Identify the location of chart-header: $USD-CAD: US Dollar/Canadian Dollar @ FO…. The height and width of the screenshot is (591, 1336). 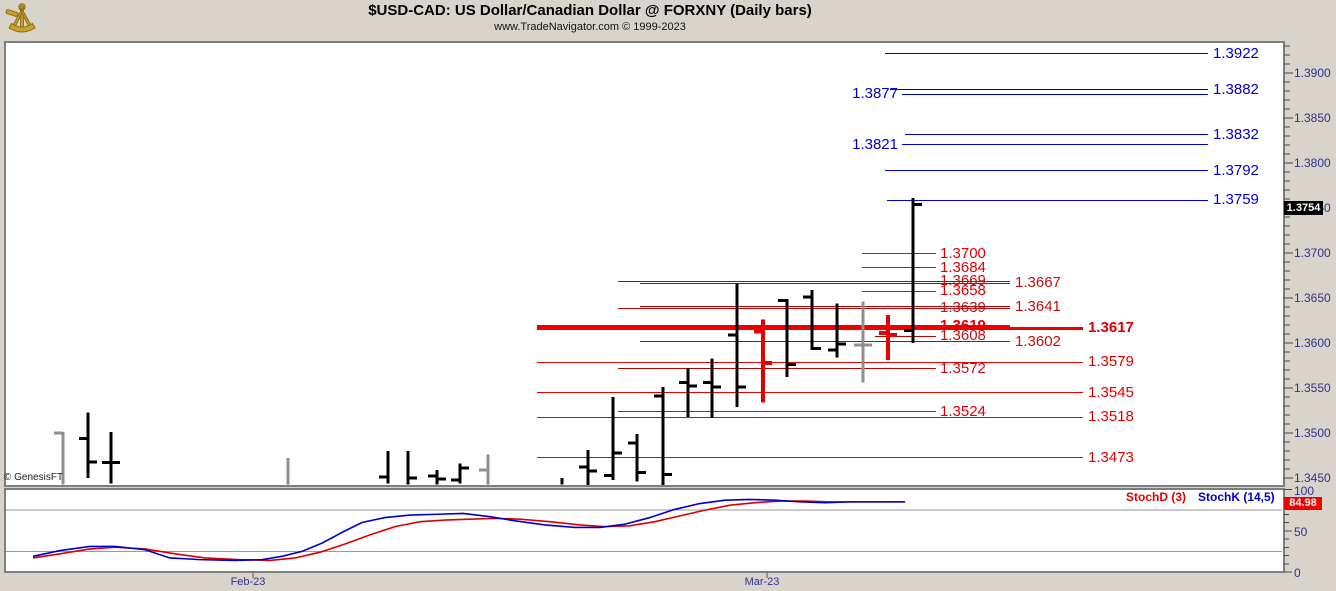
(590, 17).